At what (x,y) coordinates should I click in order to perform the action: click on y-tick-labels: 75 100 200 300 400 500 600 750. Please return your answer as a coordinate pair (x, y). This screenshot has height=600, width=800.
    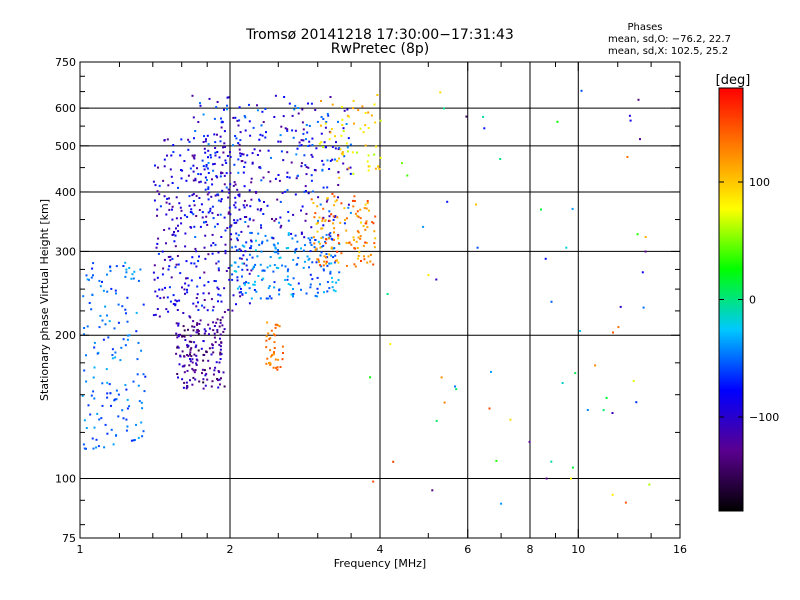
    Looking at the image, I should click on (65, 300).